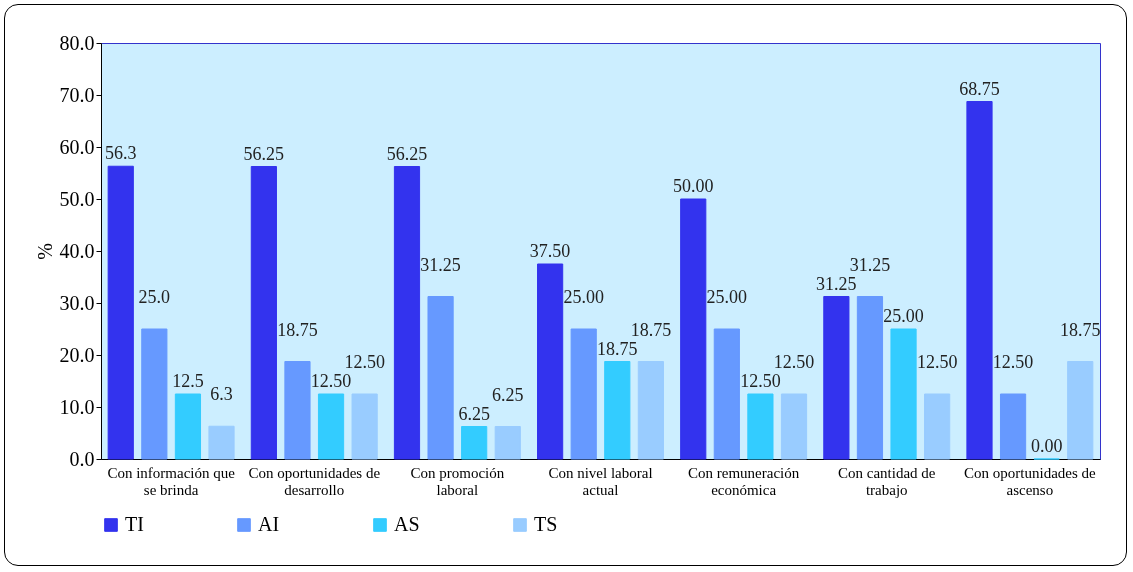 Image resolution: width=1133 pixels, height=572 pixels. What do you see at coordinates (77, 94) in the screenshot?
I see `y-tick-label: 70.0` at bounding box center [77, 94].